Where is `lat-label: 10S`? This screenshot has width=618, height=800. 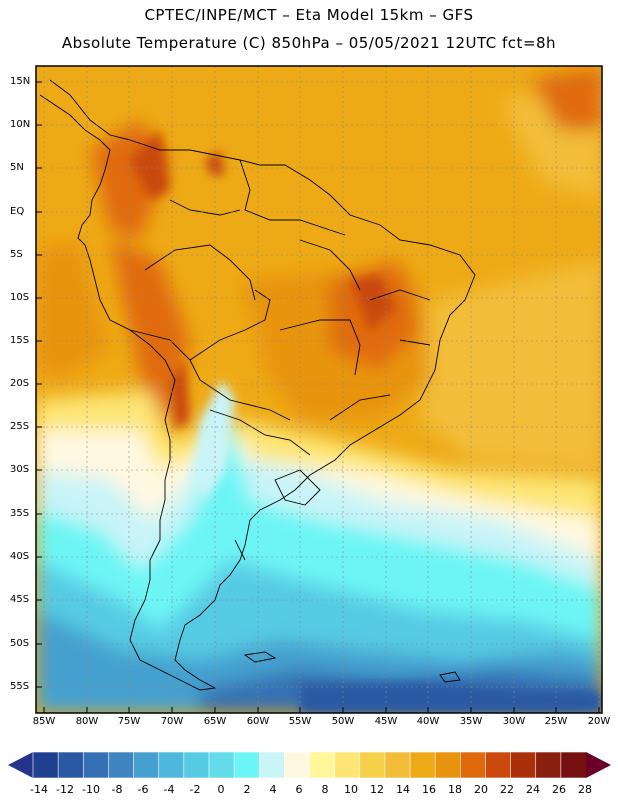
lat-label: 10S is located at coordinates (20, 297).